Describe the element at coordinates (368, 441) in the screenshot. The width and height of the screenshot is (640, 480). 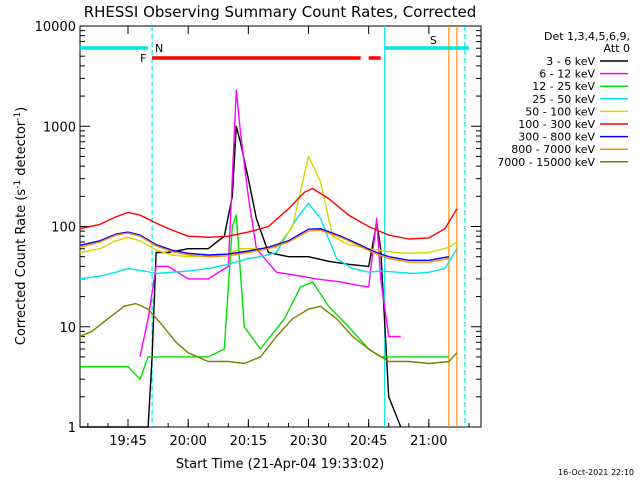
I see `x-tick-label: 20:45` at that location.